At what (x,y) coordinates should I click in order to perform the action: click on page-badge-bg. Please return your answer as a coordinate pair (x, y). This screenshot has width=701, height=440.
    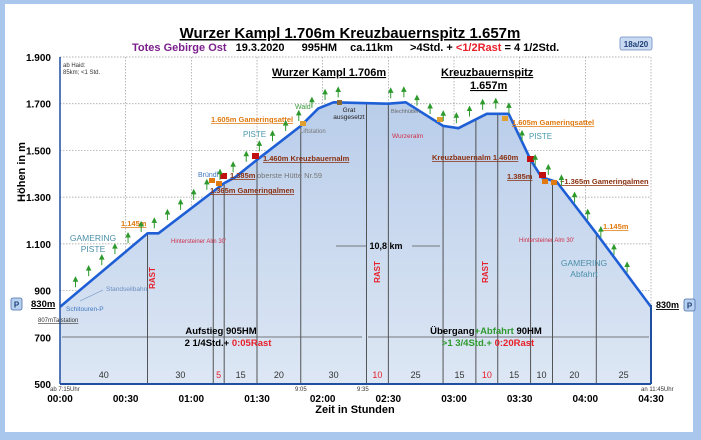
    Looking at the image, I should click on (636, 43).